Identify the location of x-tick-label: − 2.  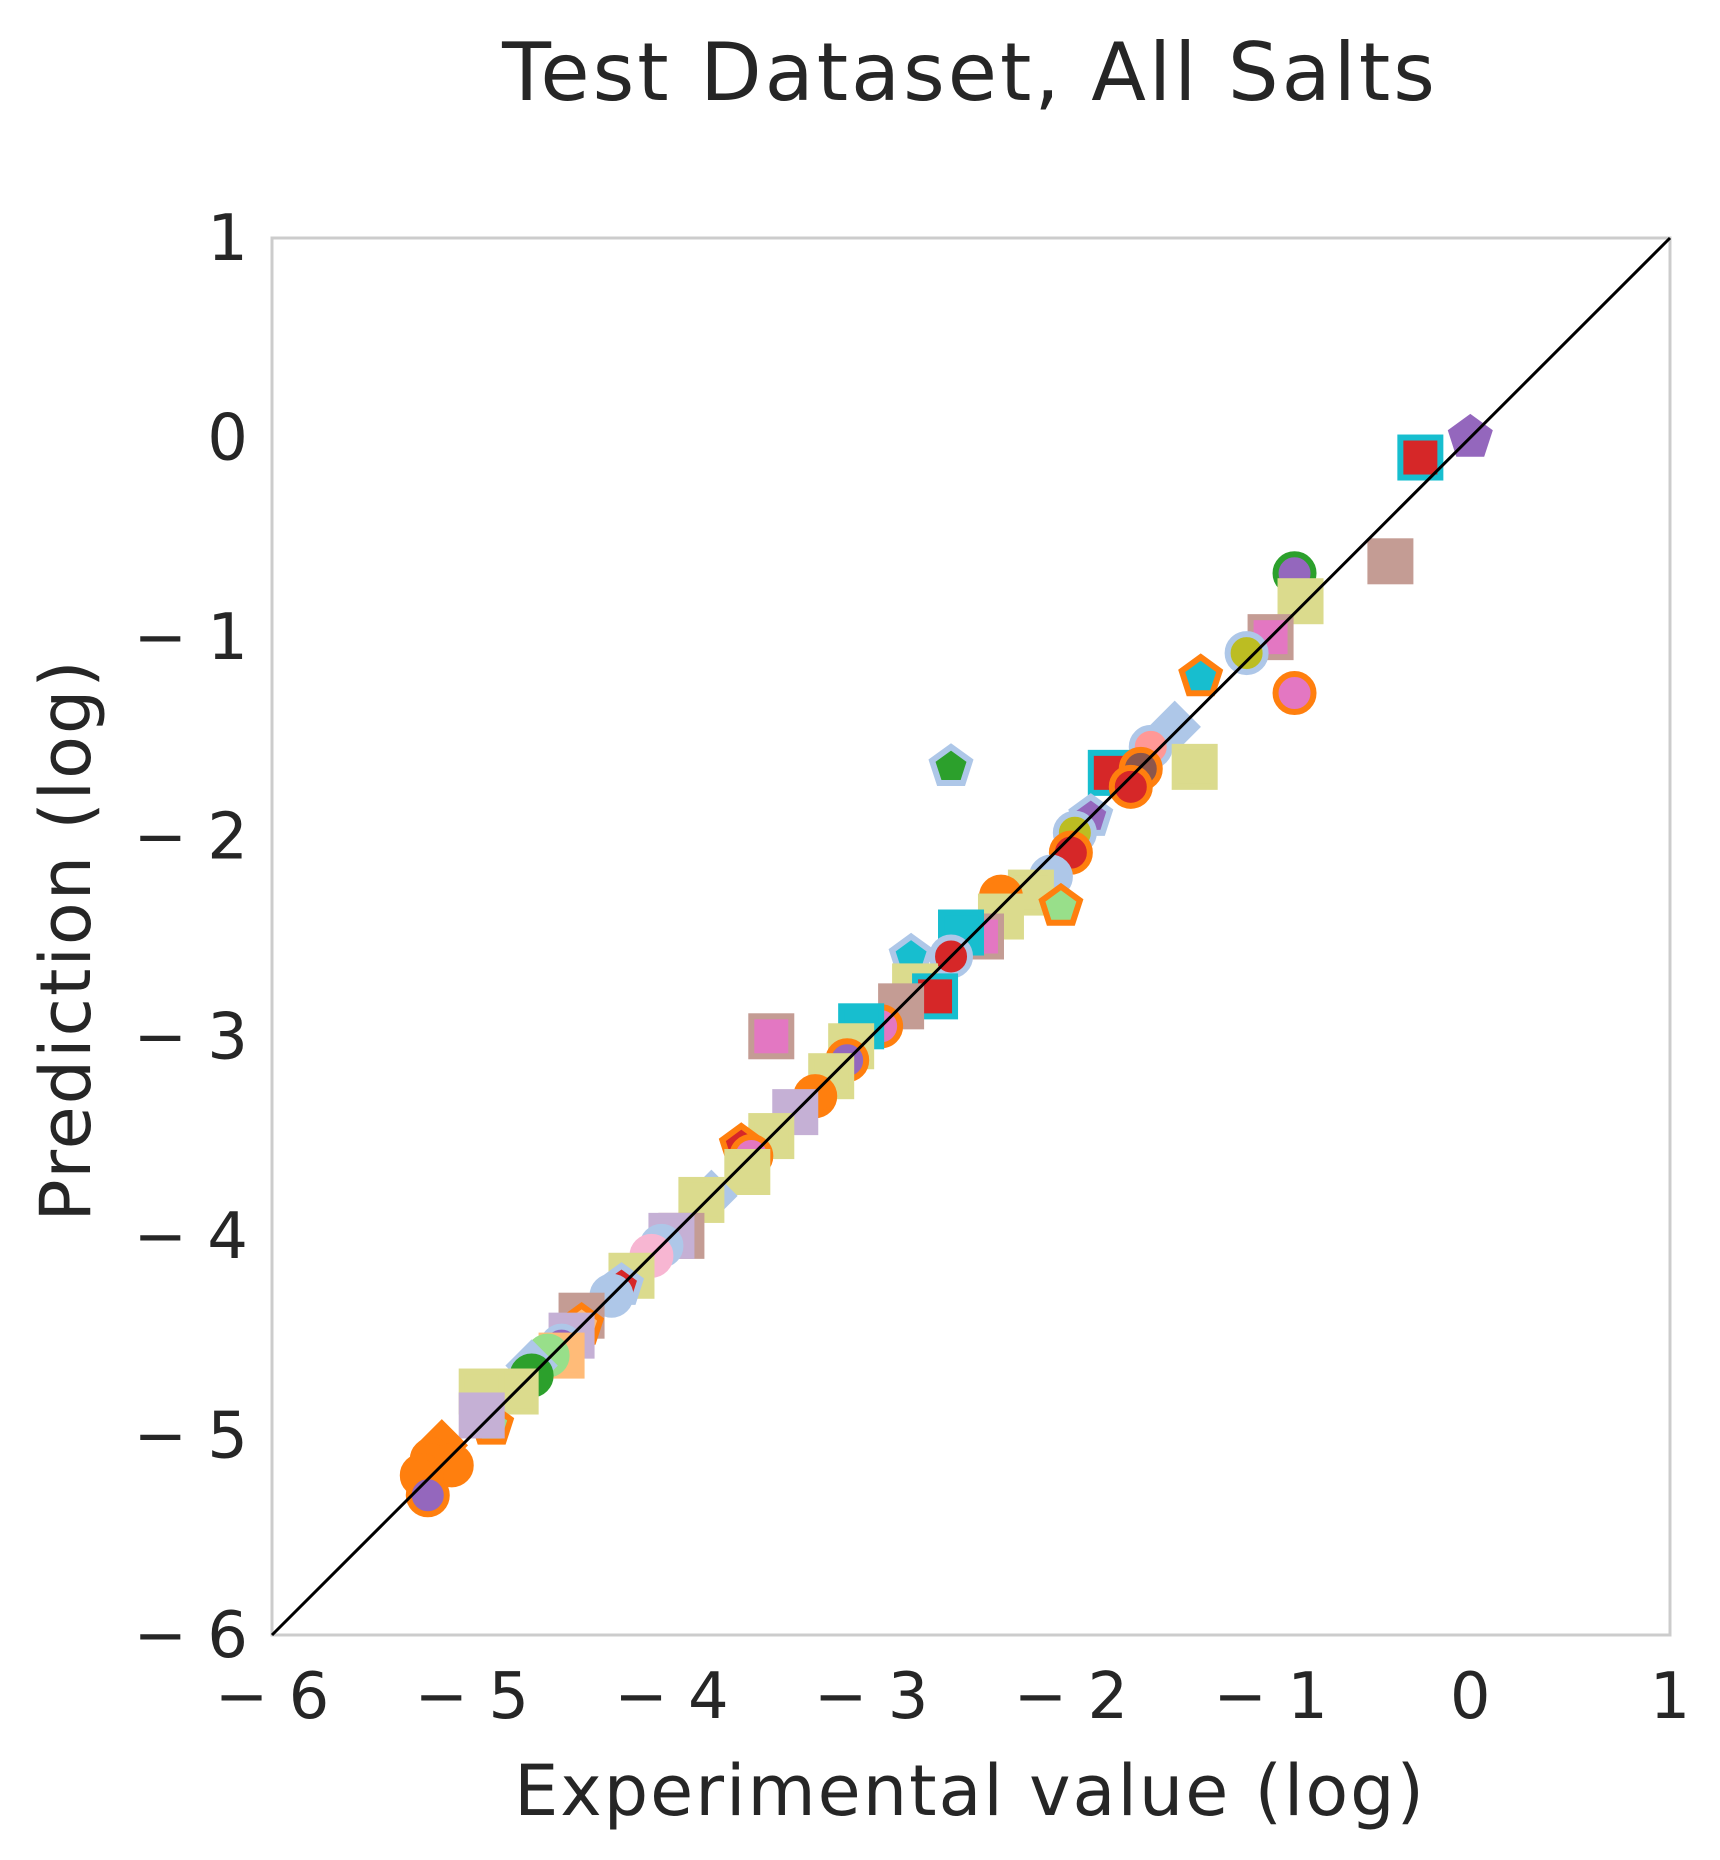
(1071, 1697).